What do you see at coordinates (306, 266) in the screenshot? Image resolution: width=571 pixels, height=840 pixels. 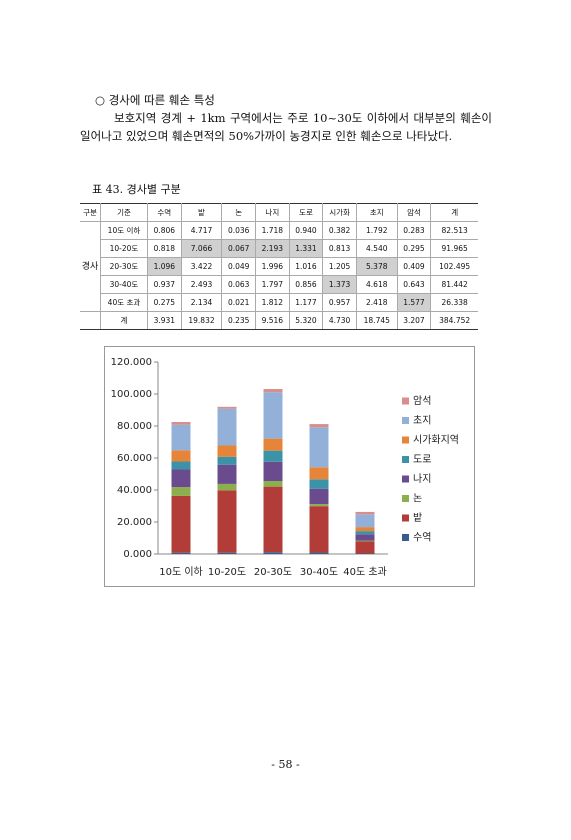 I see `value-cell: 1.016` at bounding box center [306, 266].